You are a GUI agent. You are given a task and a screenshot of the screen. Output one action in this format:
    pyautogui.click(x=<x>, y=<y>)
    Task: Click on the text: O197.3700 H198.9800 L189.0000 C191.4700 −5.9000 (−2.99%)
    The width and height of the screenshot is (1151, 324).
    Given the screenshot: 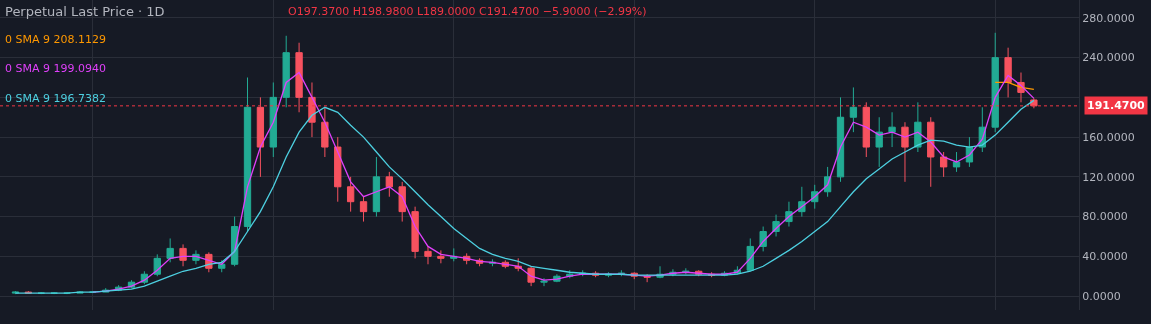 What is the action you would take?
    pyautogui.click(x=467, y=11)
    